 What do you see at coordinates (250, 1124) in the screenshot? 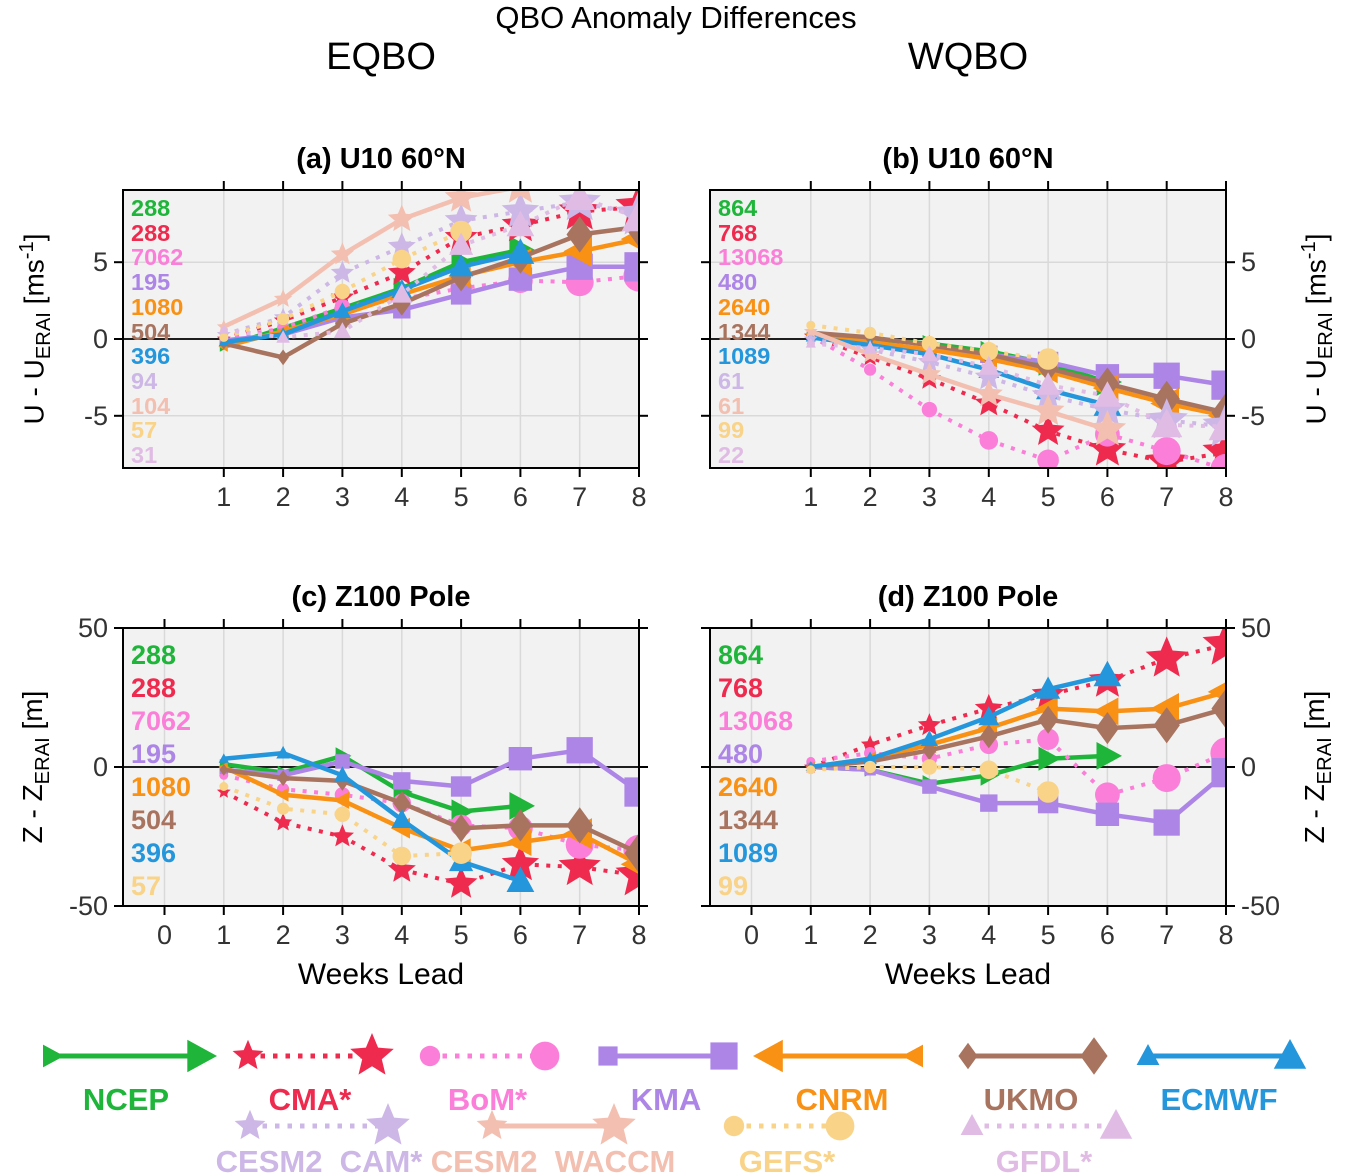
I see `legend-marker-CESM2_CAM-left` at bounding box center [250, 1124].